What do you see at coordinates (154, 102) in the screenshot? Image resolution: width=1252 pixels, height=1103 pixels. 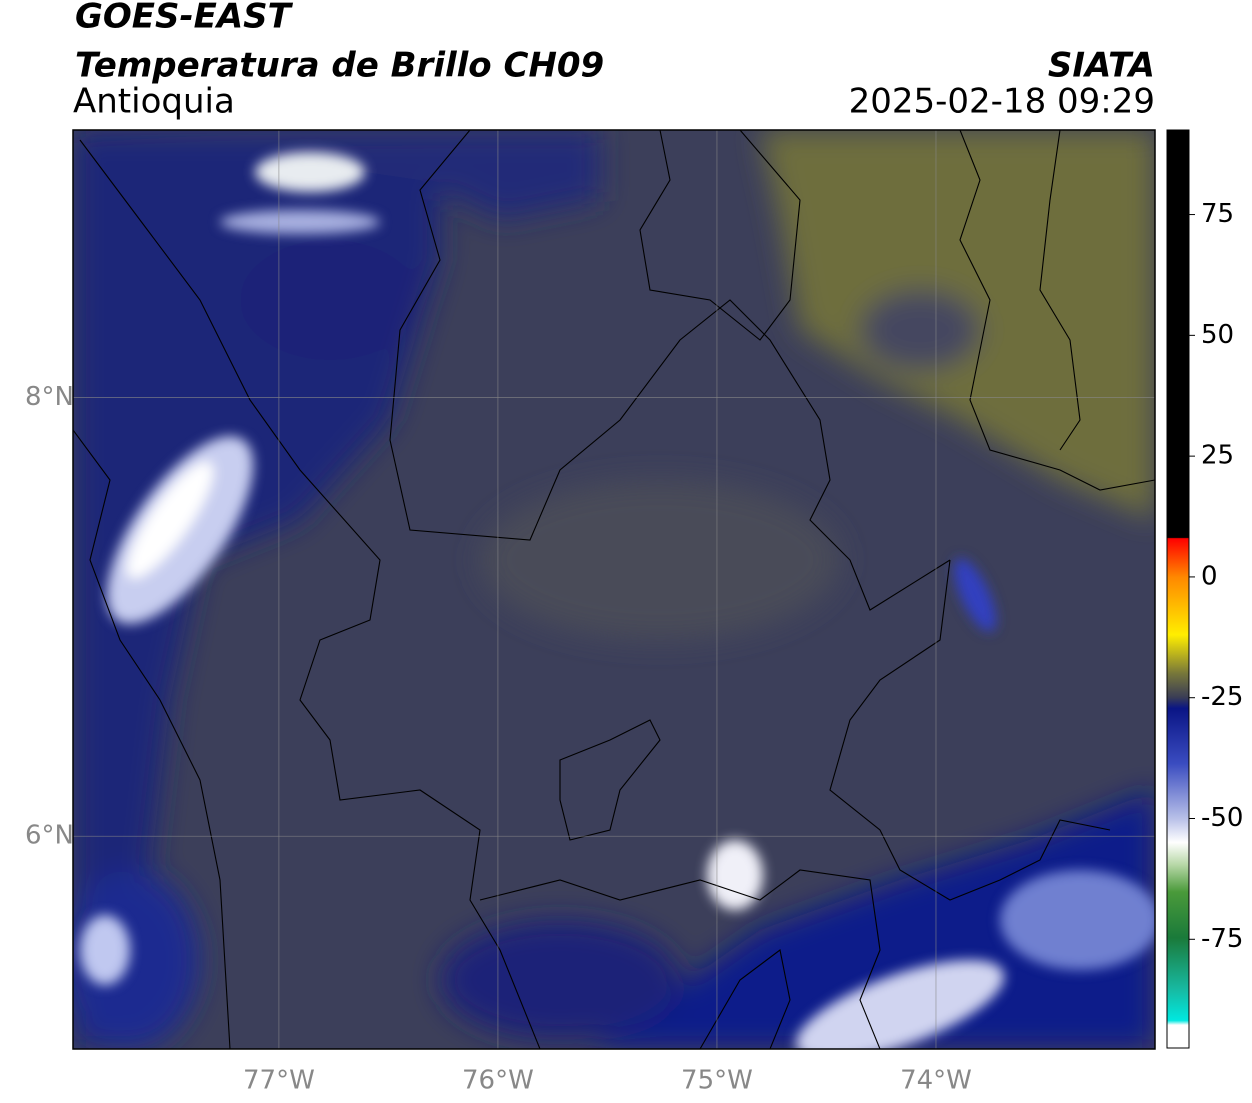 I see `region-label: Antioquia` at bounding box center [154, 102].